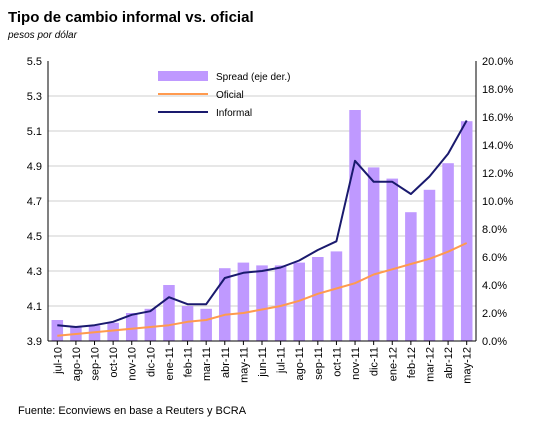 Image resolution: width=533 pixels, height=437 pixels. Describe the element at coordinates (494, 230) in the screenshot. I see `right-axis-tick: 8.0%` at that location.